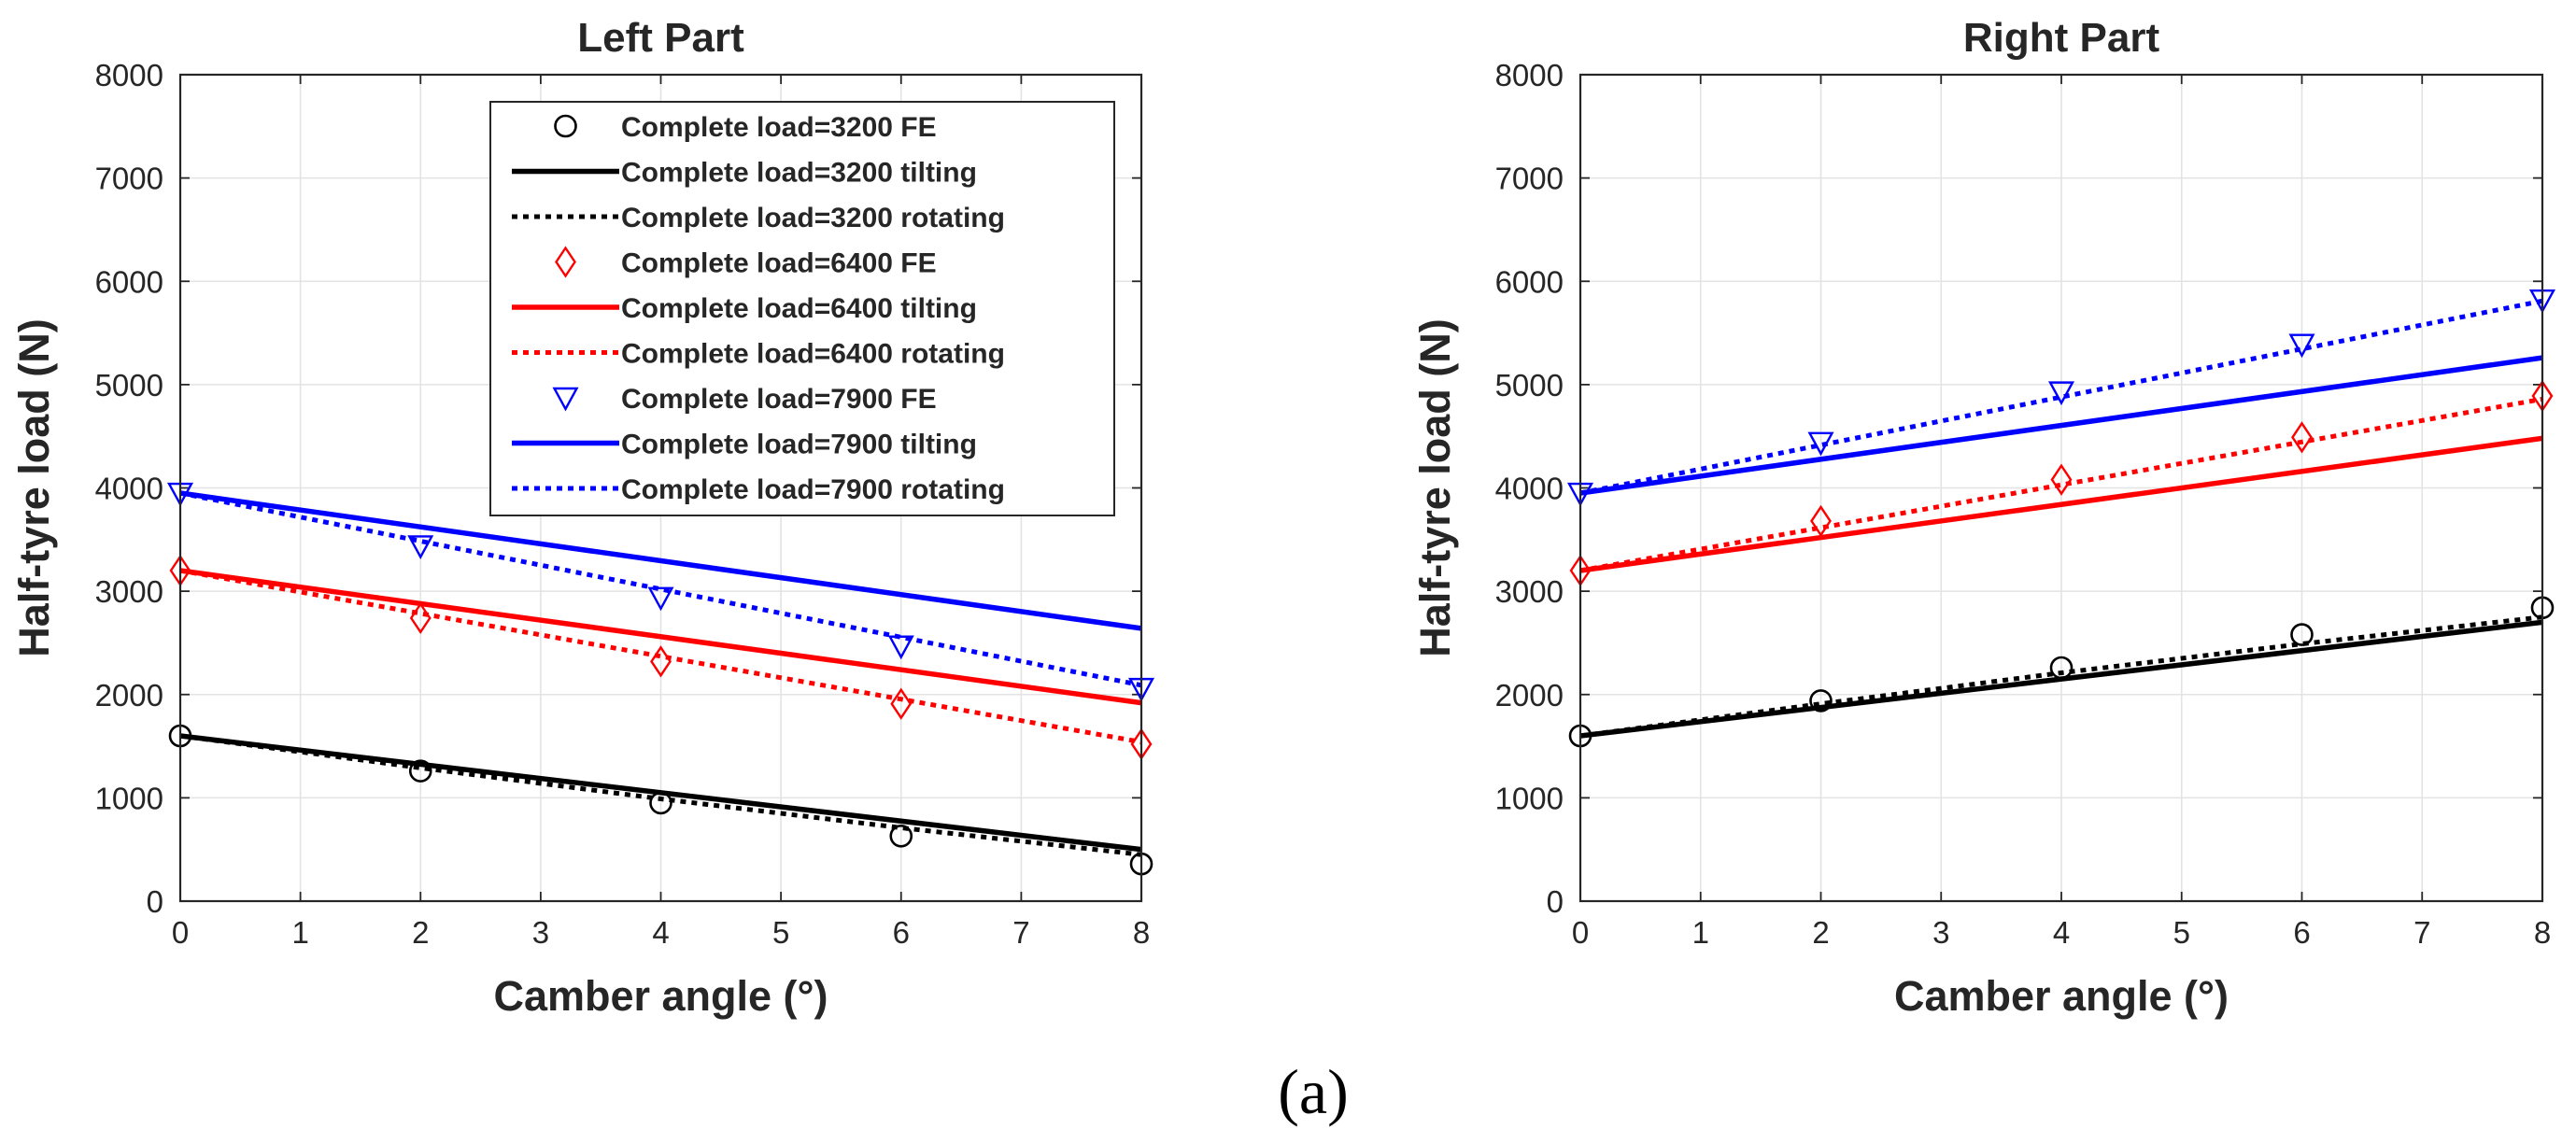 This screenshot has width=2576, height=1143. What do you see at coordinates (799, 174) in the screenshot?
I see `legend-label: Complete load=3200 tilting` at bounding box center [799, 174].